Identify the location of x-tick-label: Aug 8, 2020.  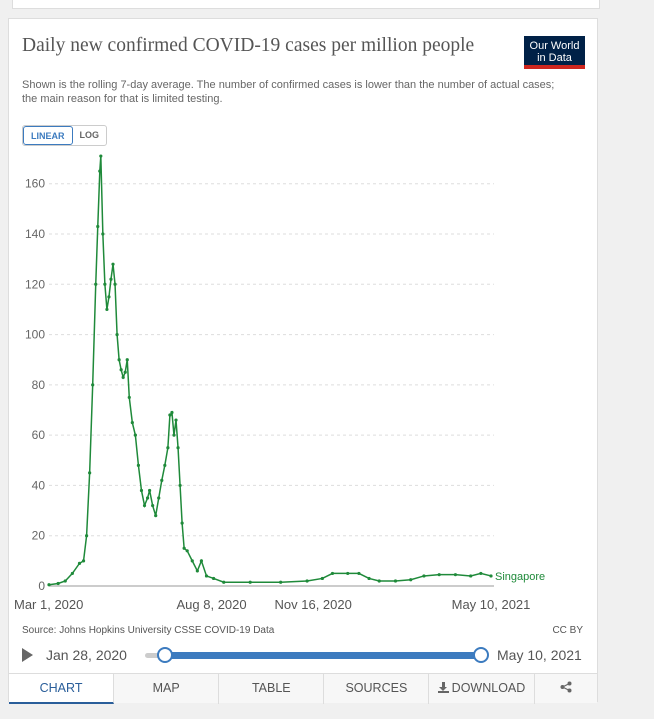
(212, 604).